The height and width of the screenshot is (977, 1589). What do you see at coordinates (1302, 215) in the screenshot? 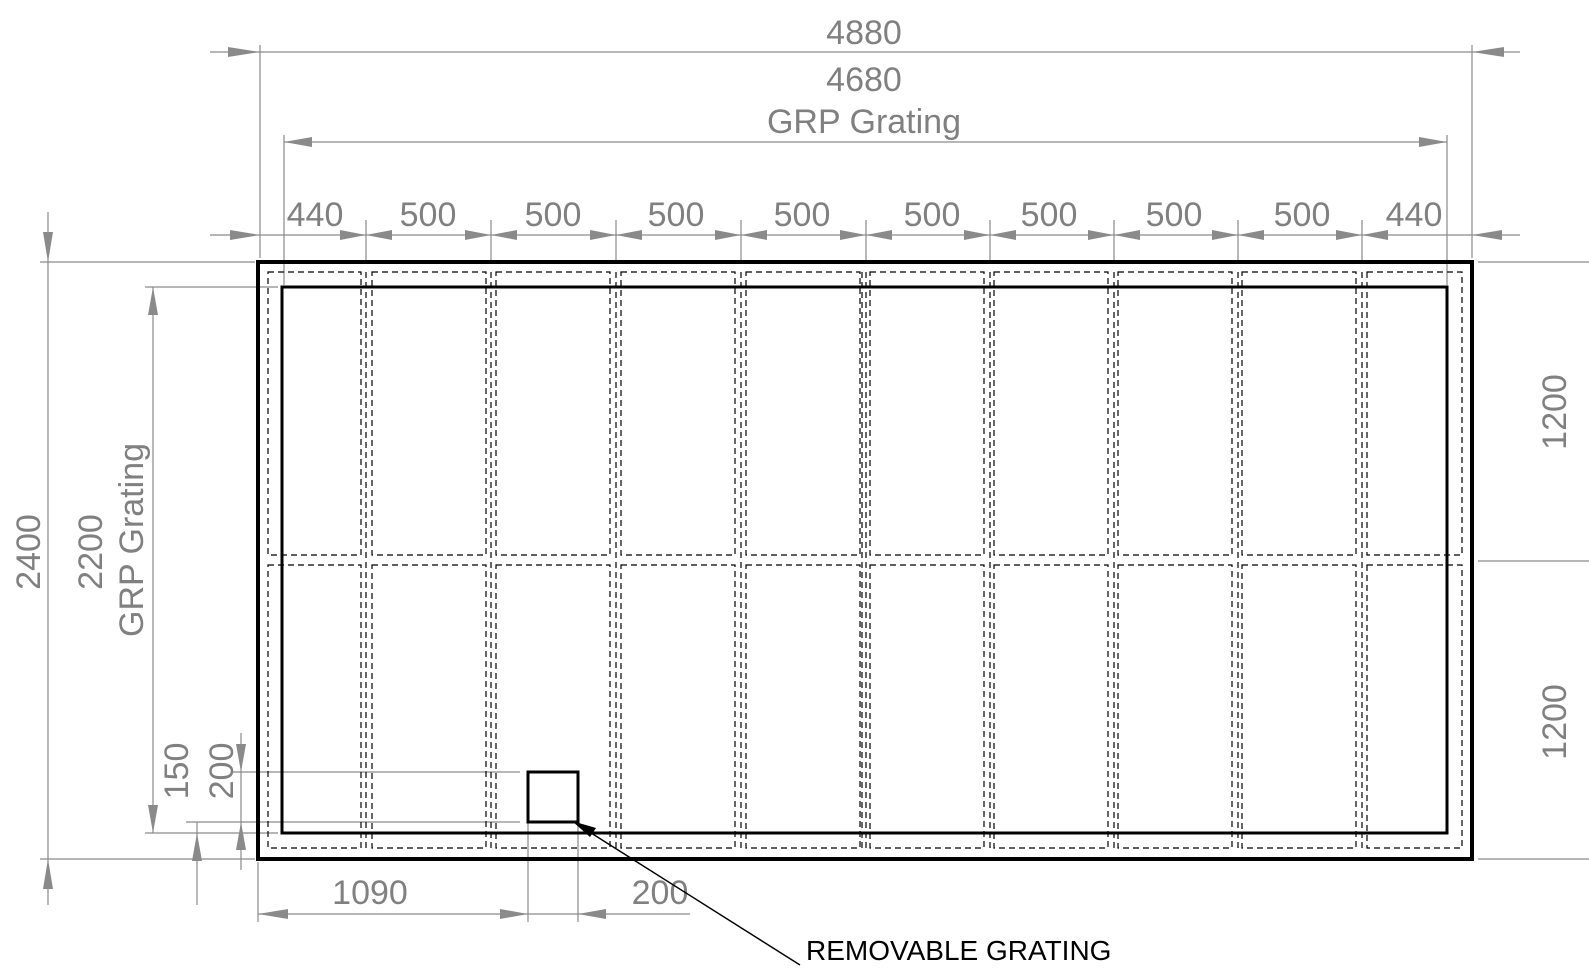
I see `panel-width-9: 500` at bounding box center [1302, 215].